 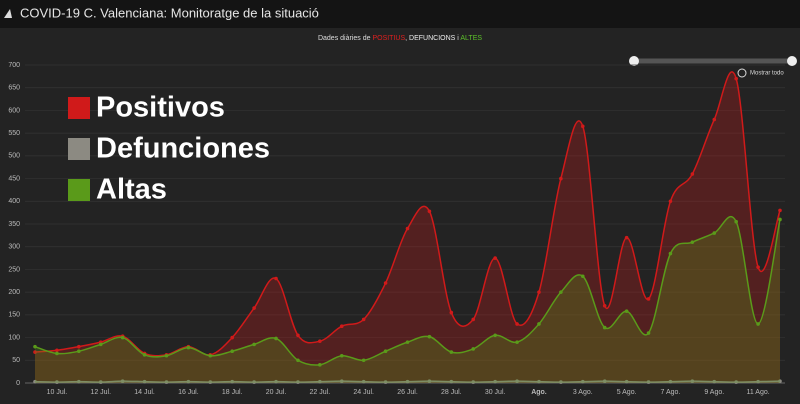 What do you see at coordinates (742, 73) in the screenshot?
I see `zoom-icon` at bounding box center [742, 73].